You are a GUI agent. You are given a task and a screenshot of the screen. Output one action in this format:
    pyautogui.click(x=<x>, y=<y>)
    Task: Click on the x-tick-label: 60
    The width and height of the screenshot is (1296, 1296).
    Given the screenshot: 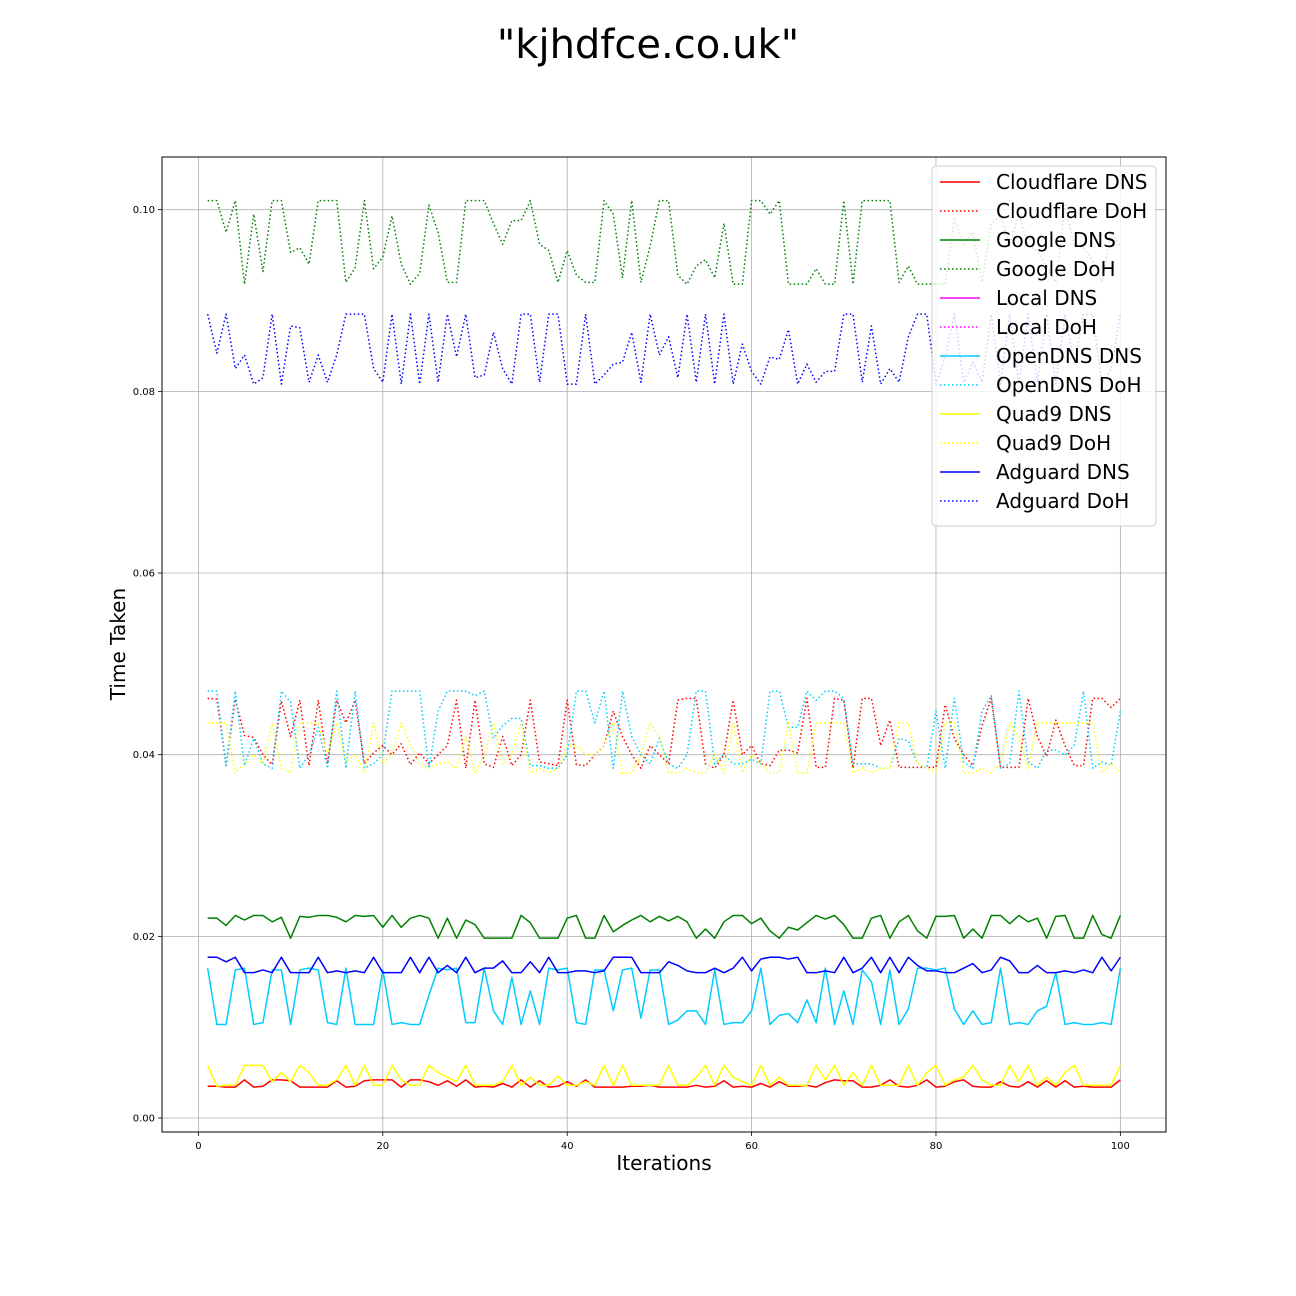 What is the action you would take?
    pyautogui.click(x=751, y=1146)
    